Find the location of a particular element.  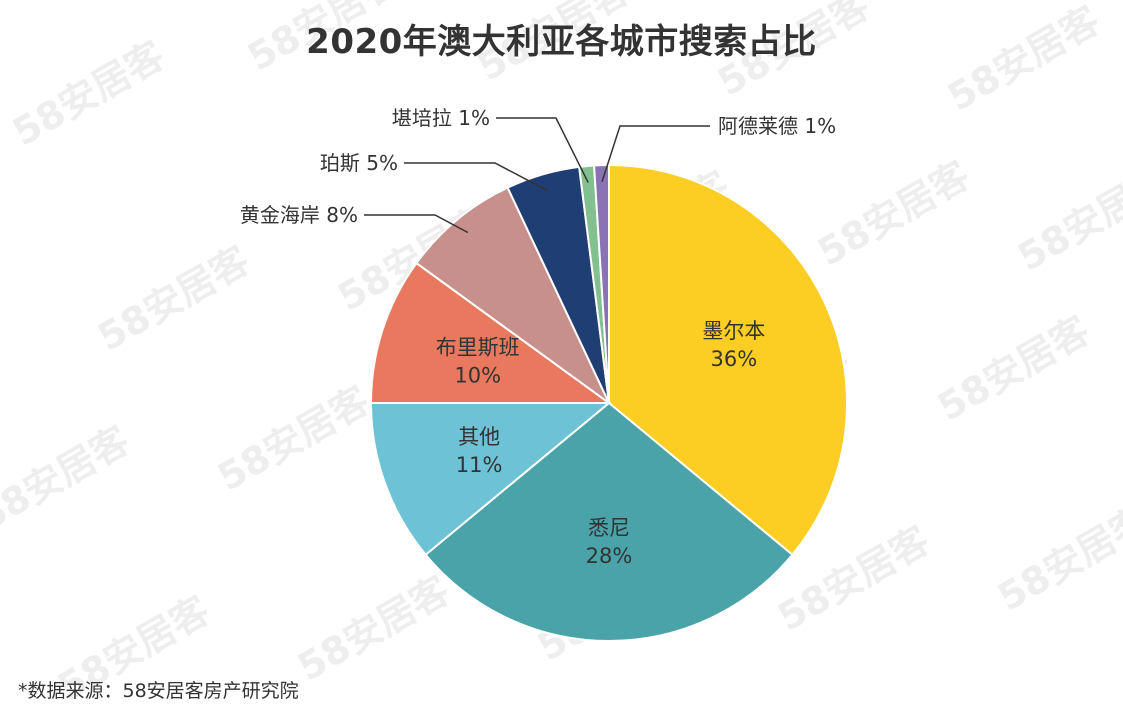

slice-value-label-3: 10% is located at coordinates (477, 375).